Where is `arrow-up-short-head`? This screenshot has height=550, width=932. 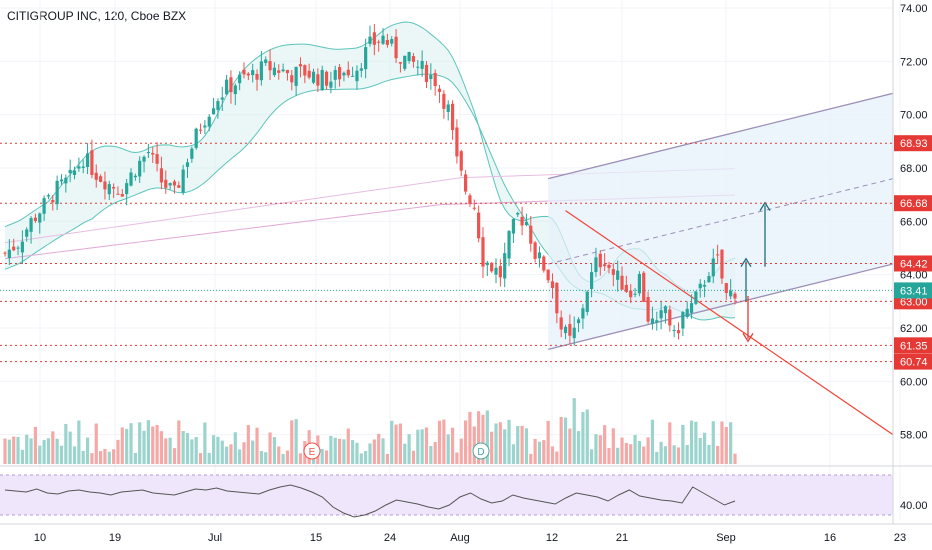 arrow-up-short-head is located at coordinates (746, 262).